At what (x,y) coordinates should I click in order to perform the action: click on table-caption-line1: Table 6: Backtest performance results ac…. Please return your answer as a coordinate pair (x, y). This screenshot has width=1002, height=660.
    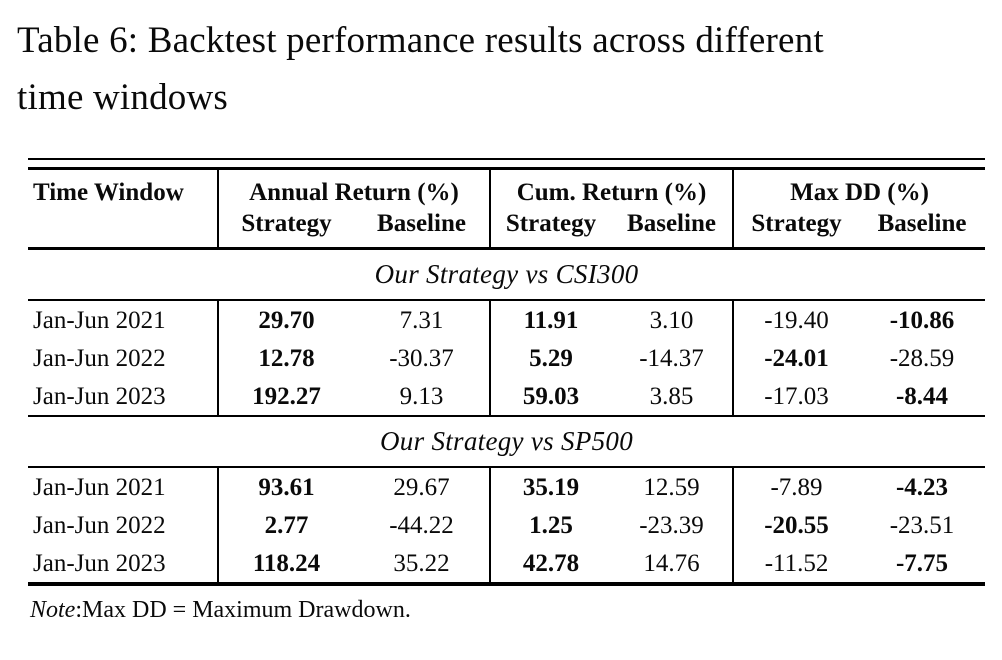
    Looking at the image, I should click on (420, 40).